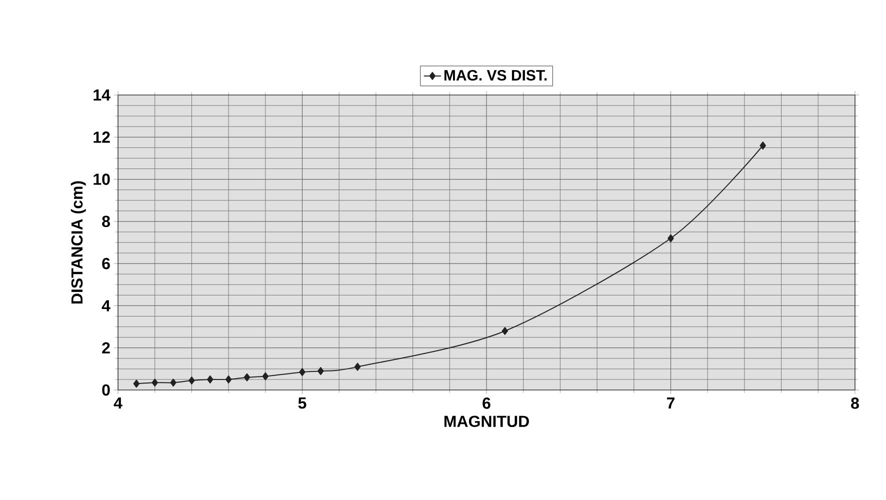  What do you see at coordinates (670, 403) in the screenshot?
I see `x-tick-label: 7` at bounding box center [670, 403].